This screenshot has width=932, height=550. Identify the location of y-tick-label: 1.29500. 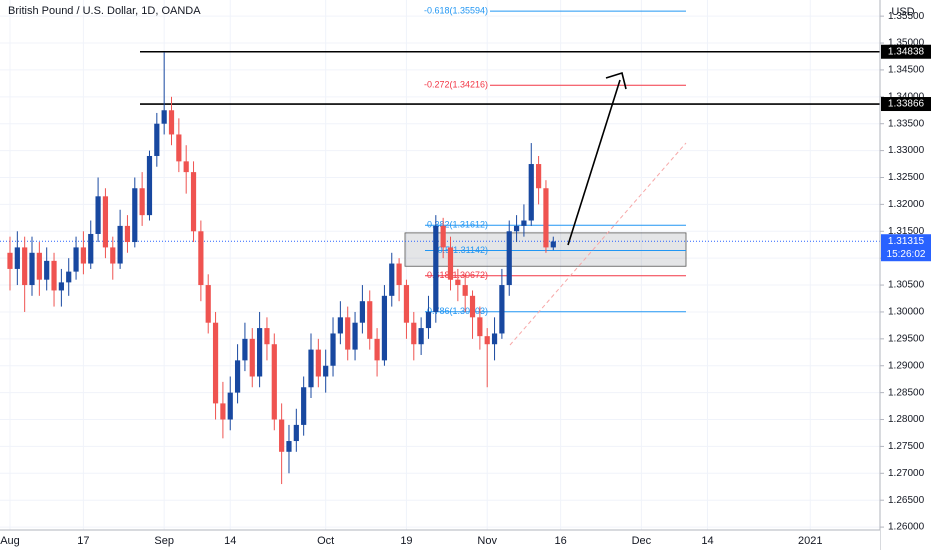
(906, 338).